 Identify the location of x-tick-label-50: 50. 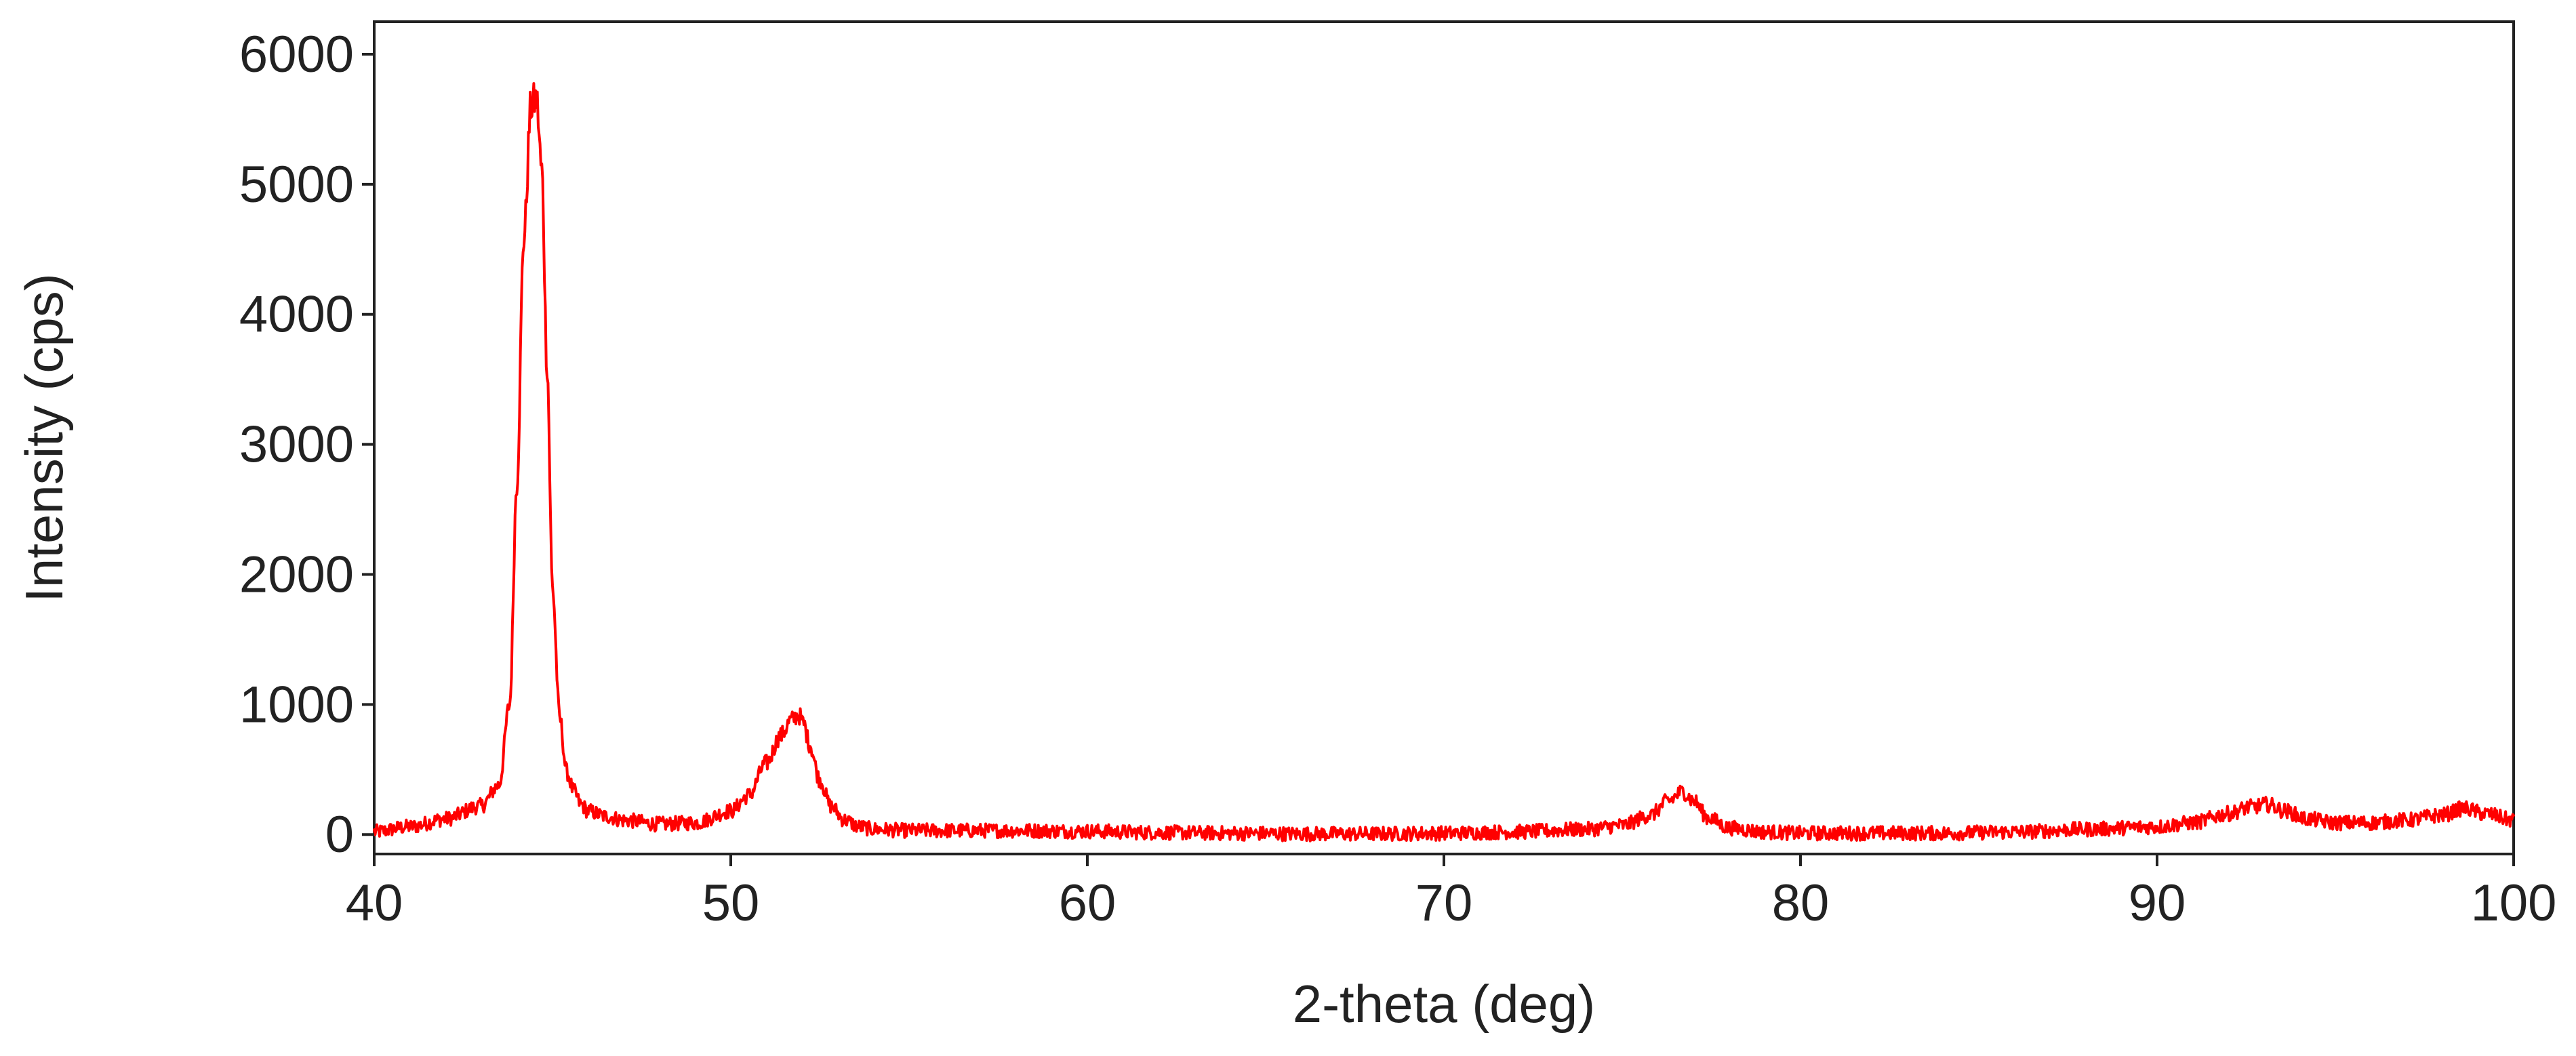
(731, 903).